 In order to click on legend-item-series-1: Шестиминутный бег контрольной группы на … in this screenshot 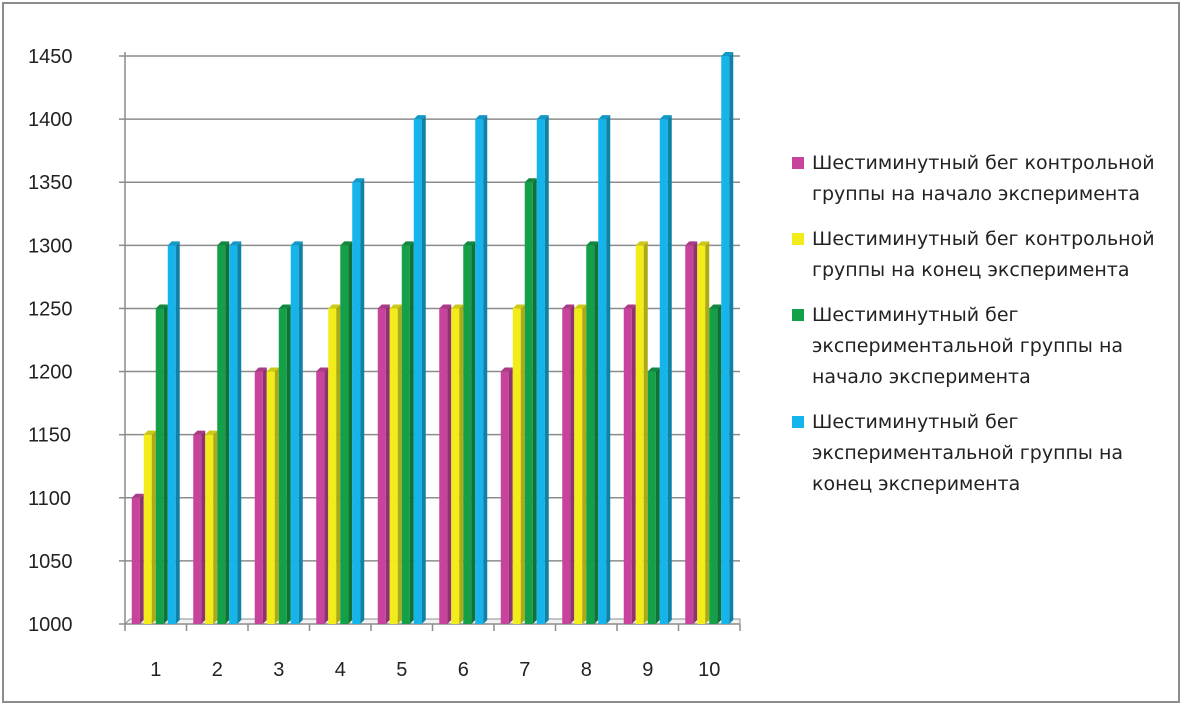, I will do `click(982, 179)`.